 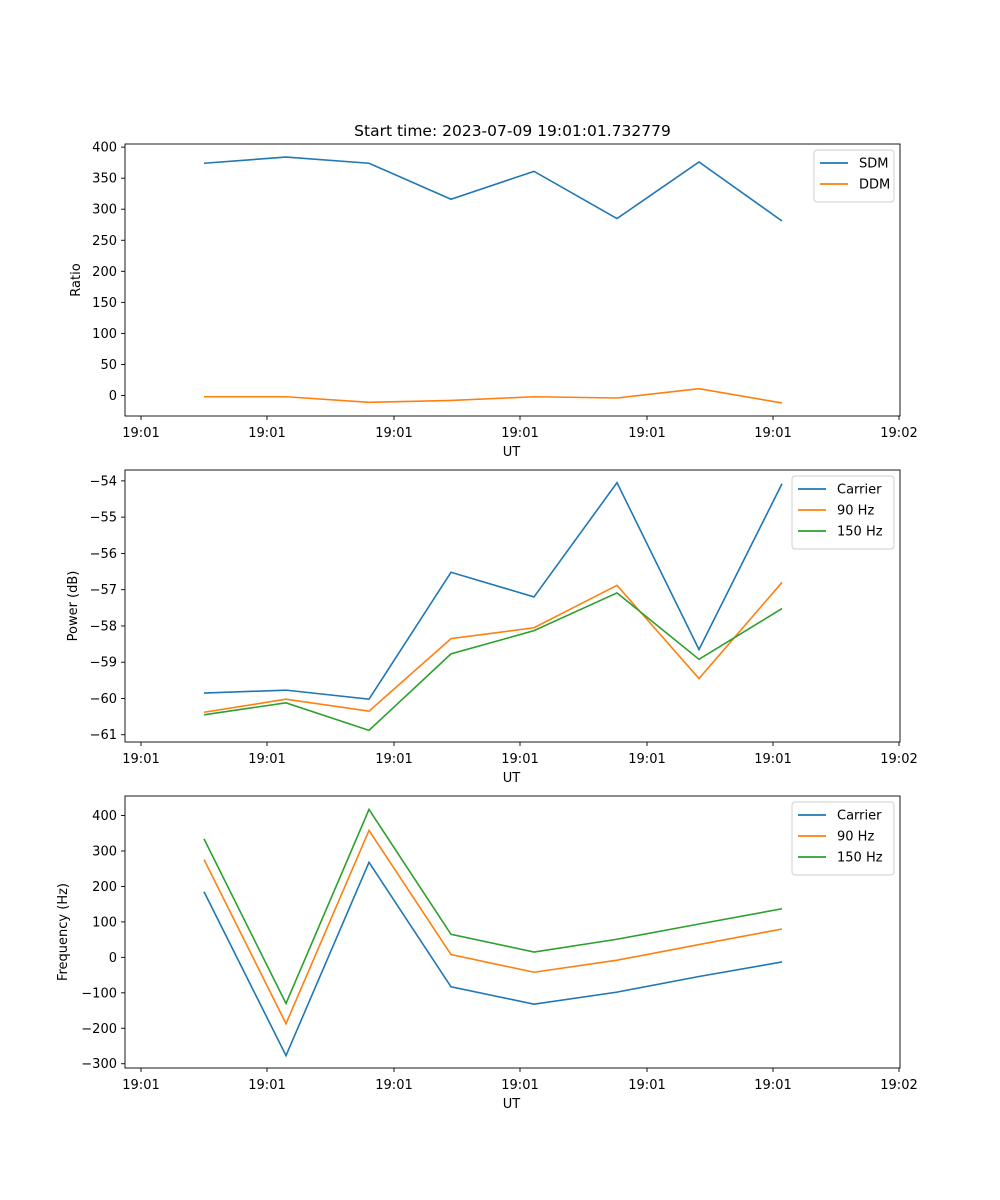 I want to click on y-tick-label: −200, so click(x=99, y=1029).